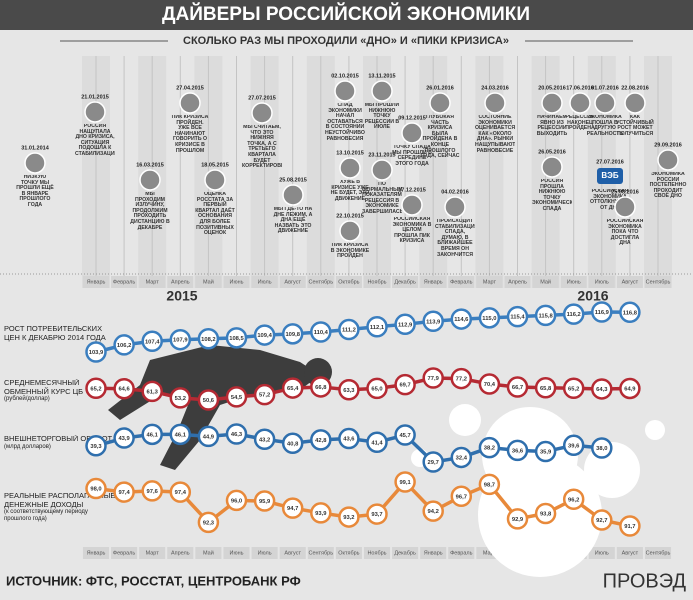 Image resolution: width=693 pixels, height=600 pixels. What do you see at coordinates (180, 341) in the screenshot?
I see `value-label: 107,9` at bounding box center [180, 341].